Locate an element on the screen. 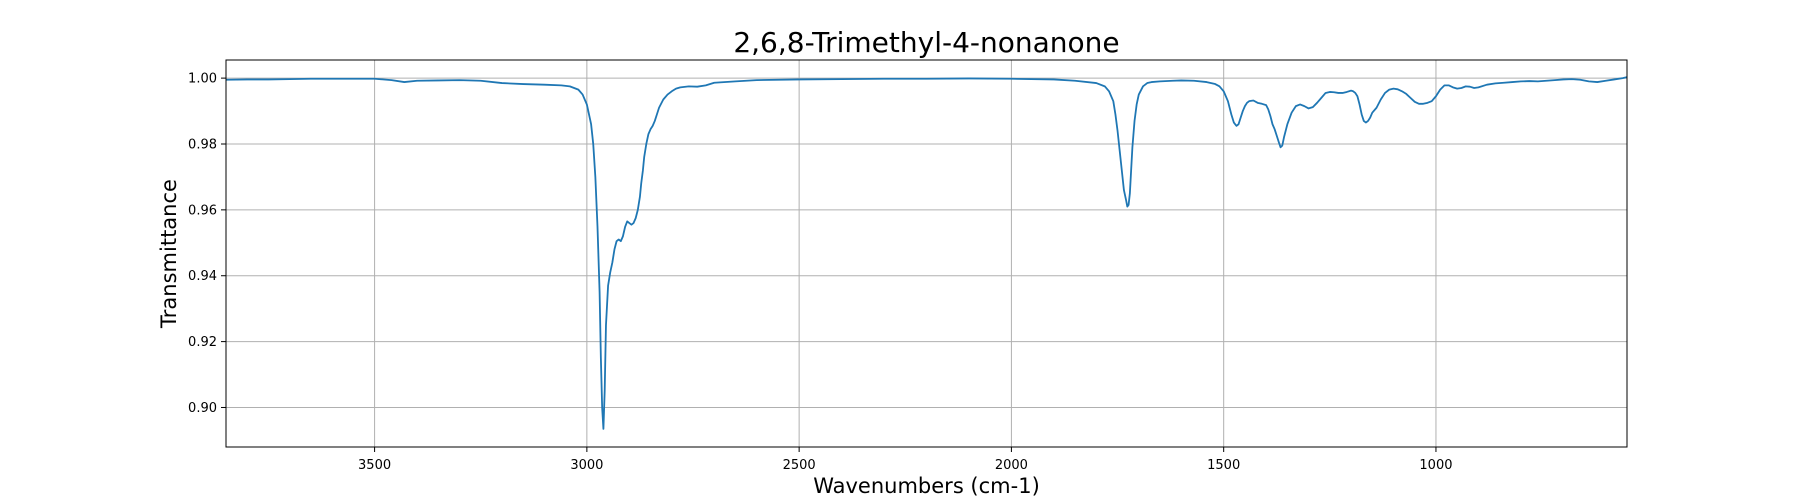 The height and width of the screenshot is (500, 1800). y-tick-label: 0.94 is located at coordinates (202, 276).